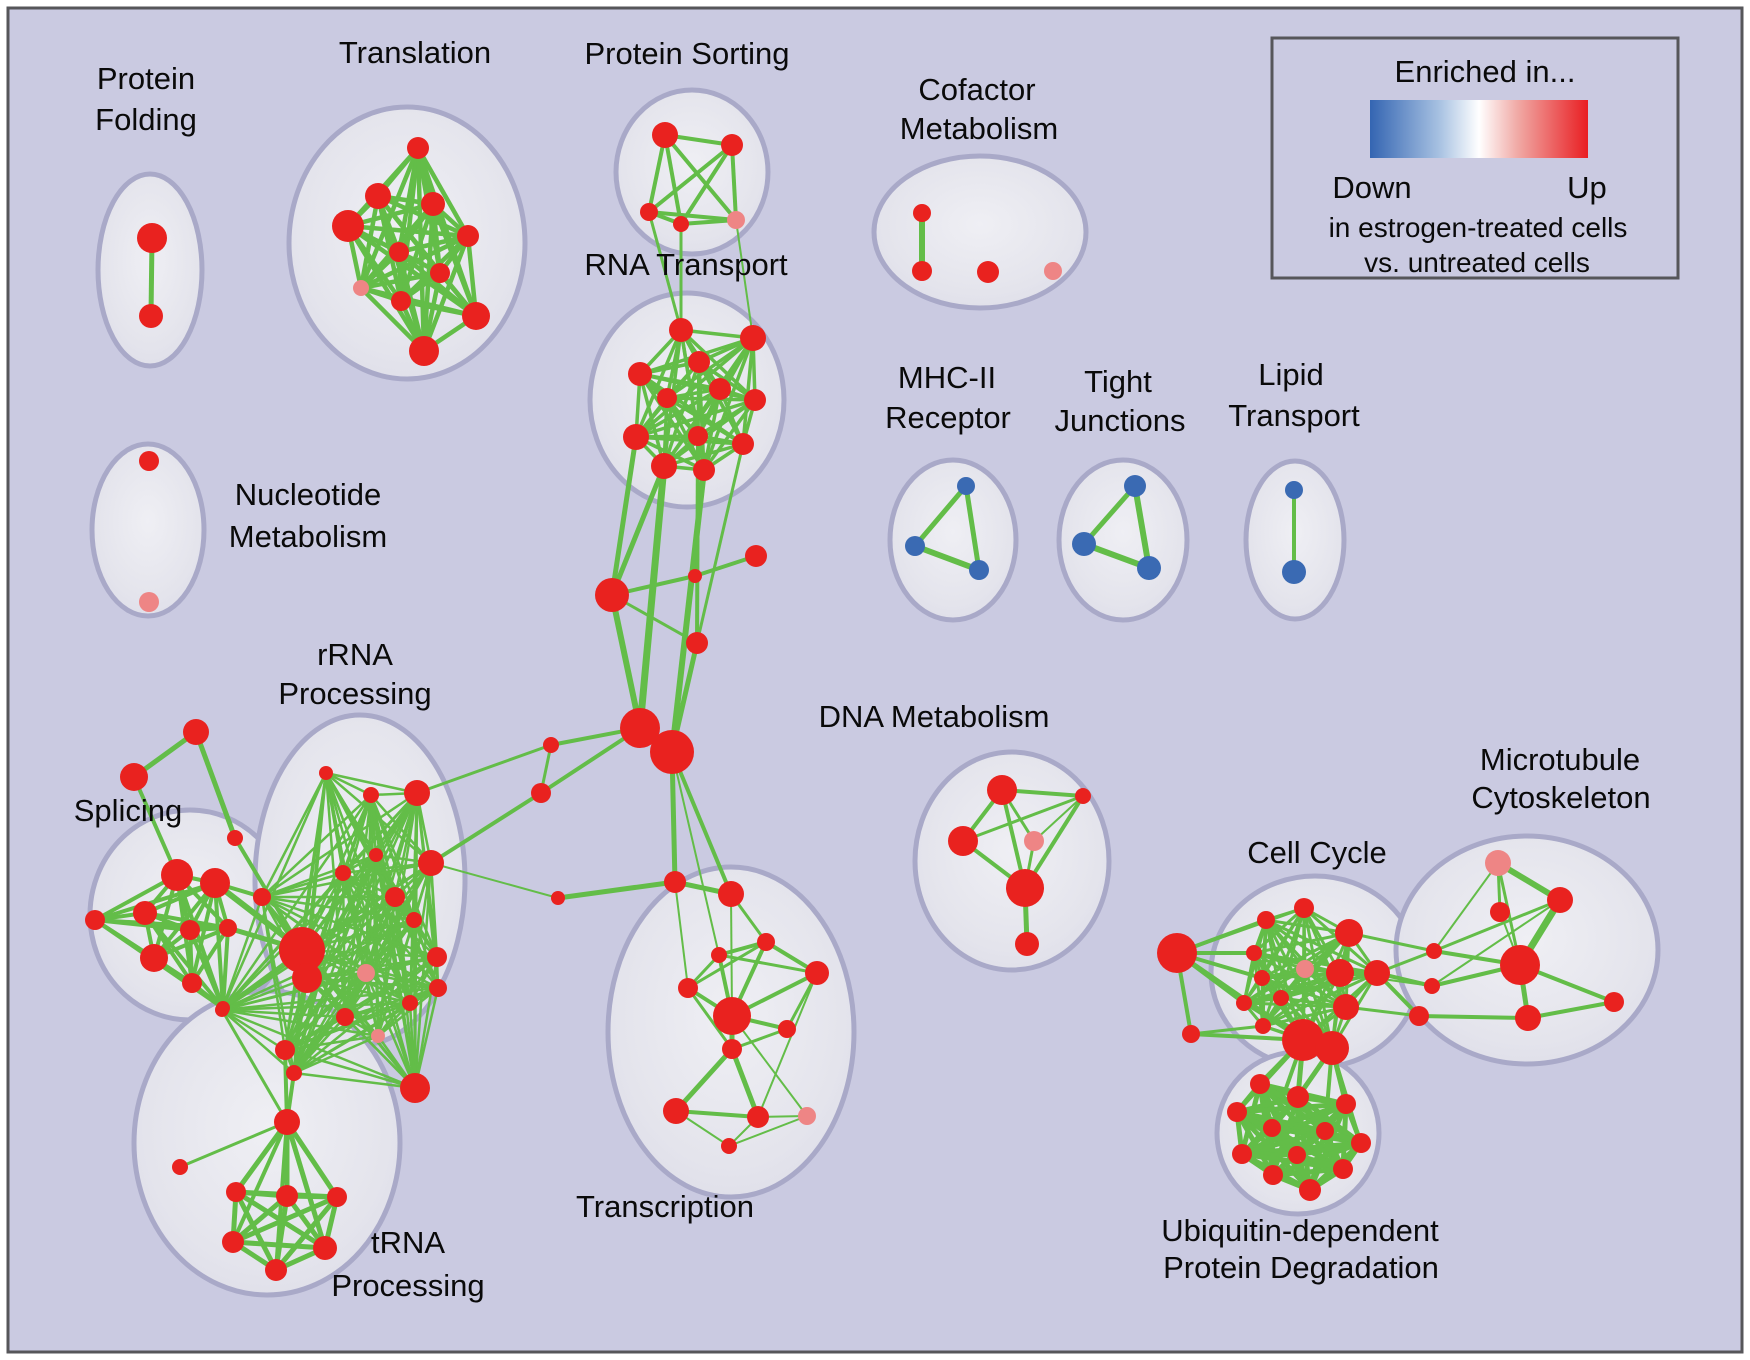  I want to click on rrna-processing-label-line-0: rRNA, so click(355, 654).